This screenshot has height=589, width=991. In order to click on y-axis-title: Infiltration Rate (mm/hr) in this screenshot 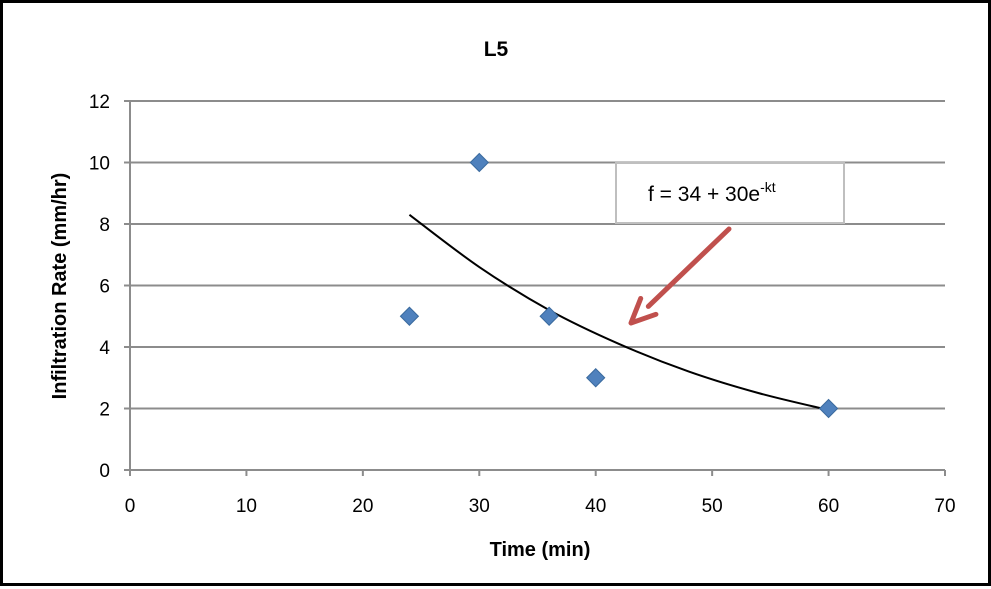, I will do `click(60, 286)`.